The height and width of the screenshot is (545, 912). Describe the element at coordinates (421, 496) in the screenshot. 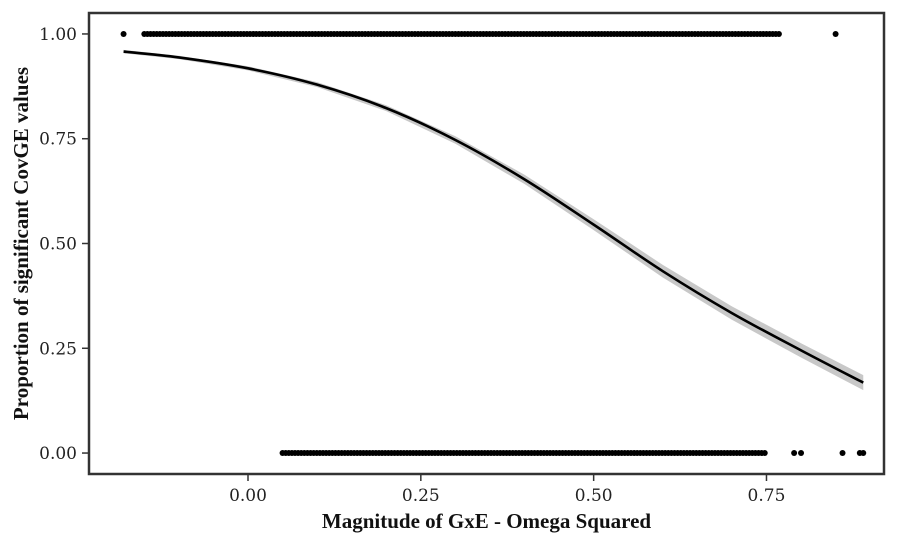

I see `x-tick-label: 0.25` at that location.